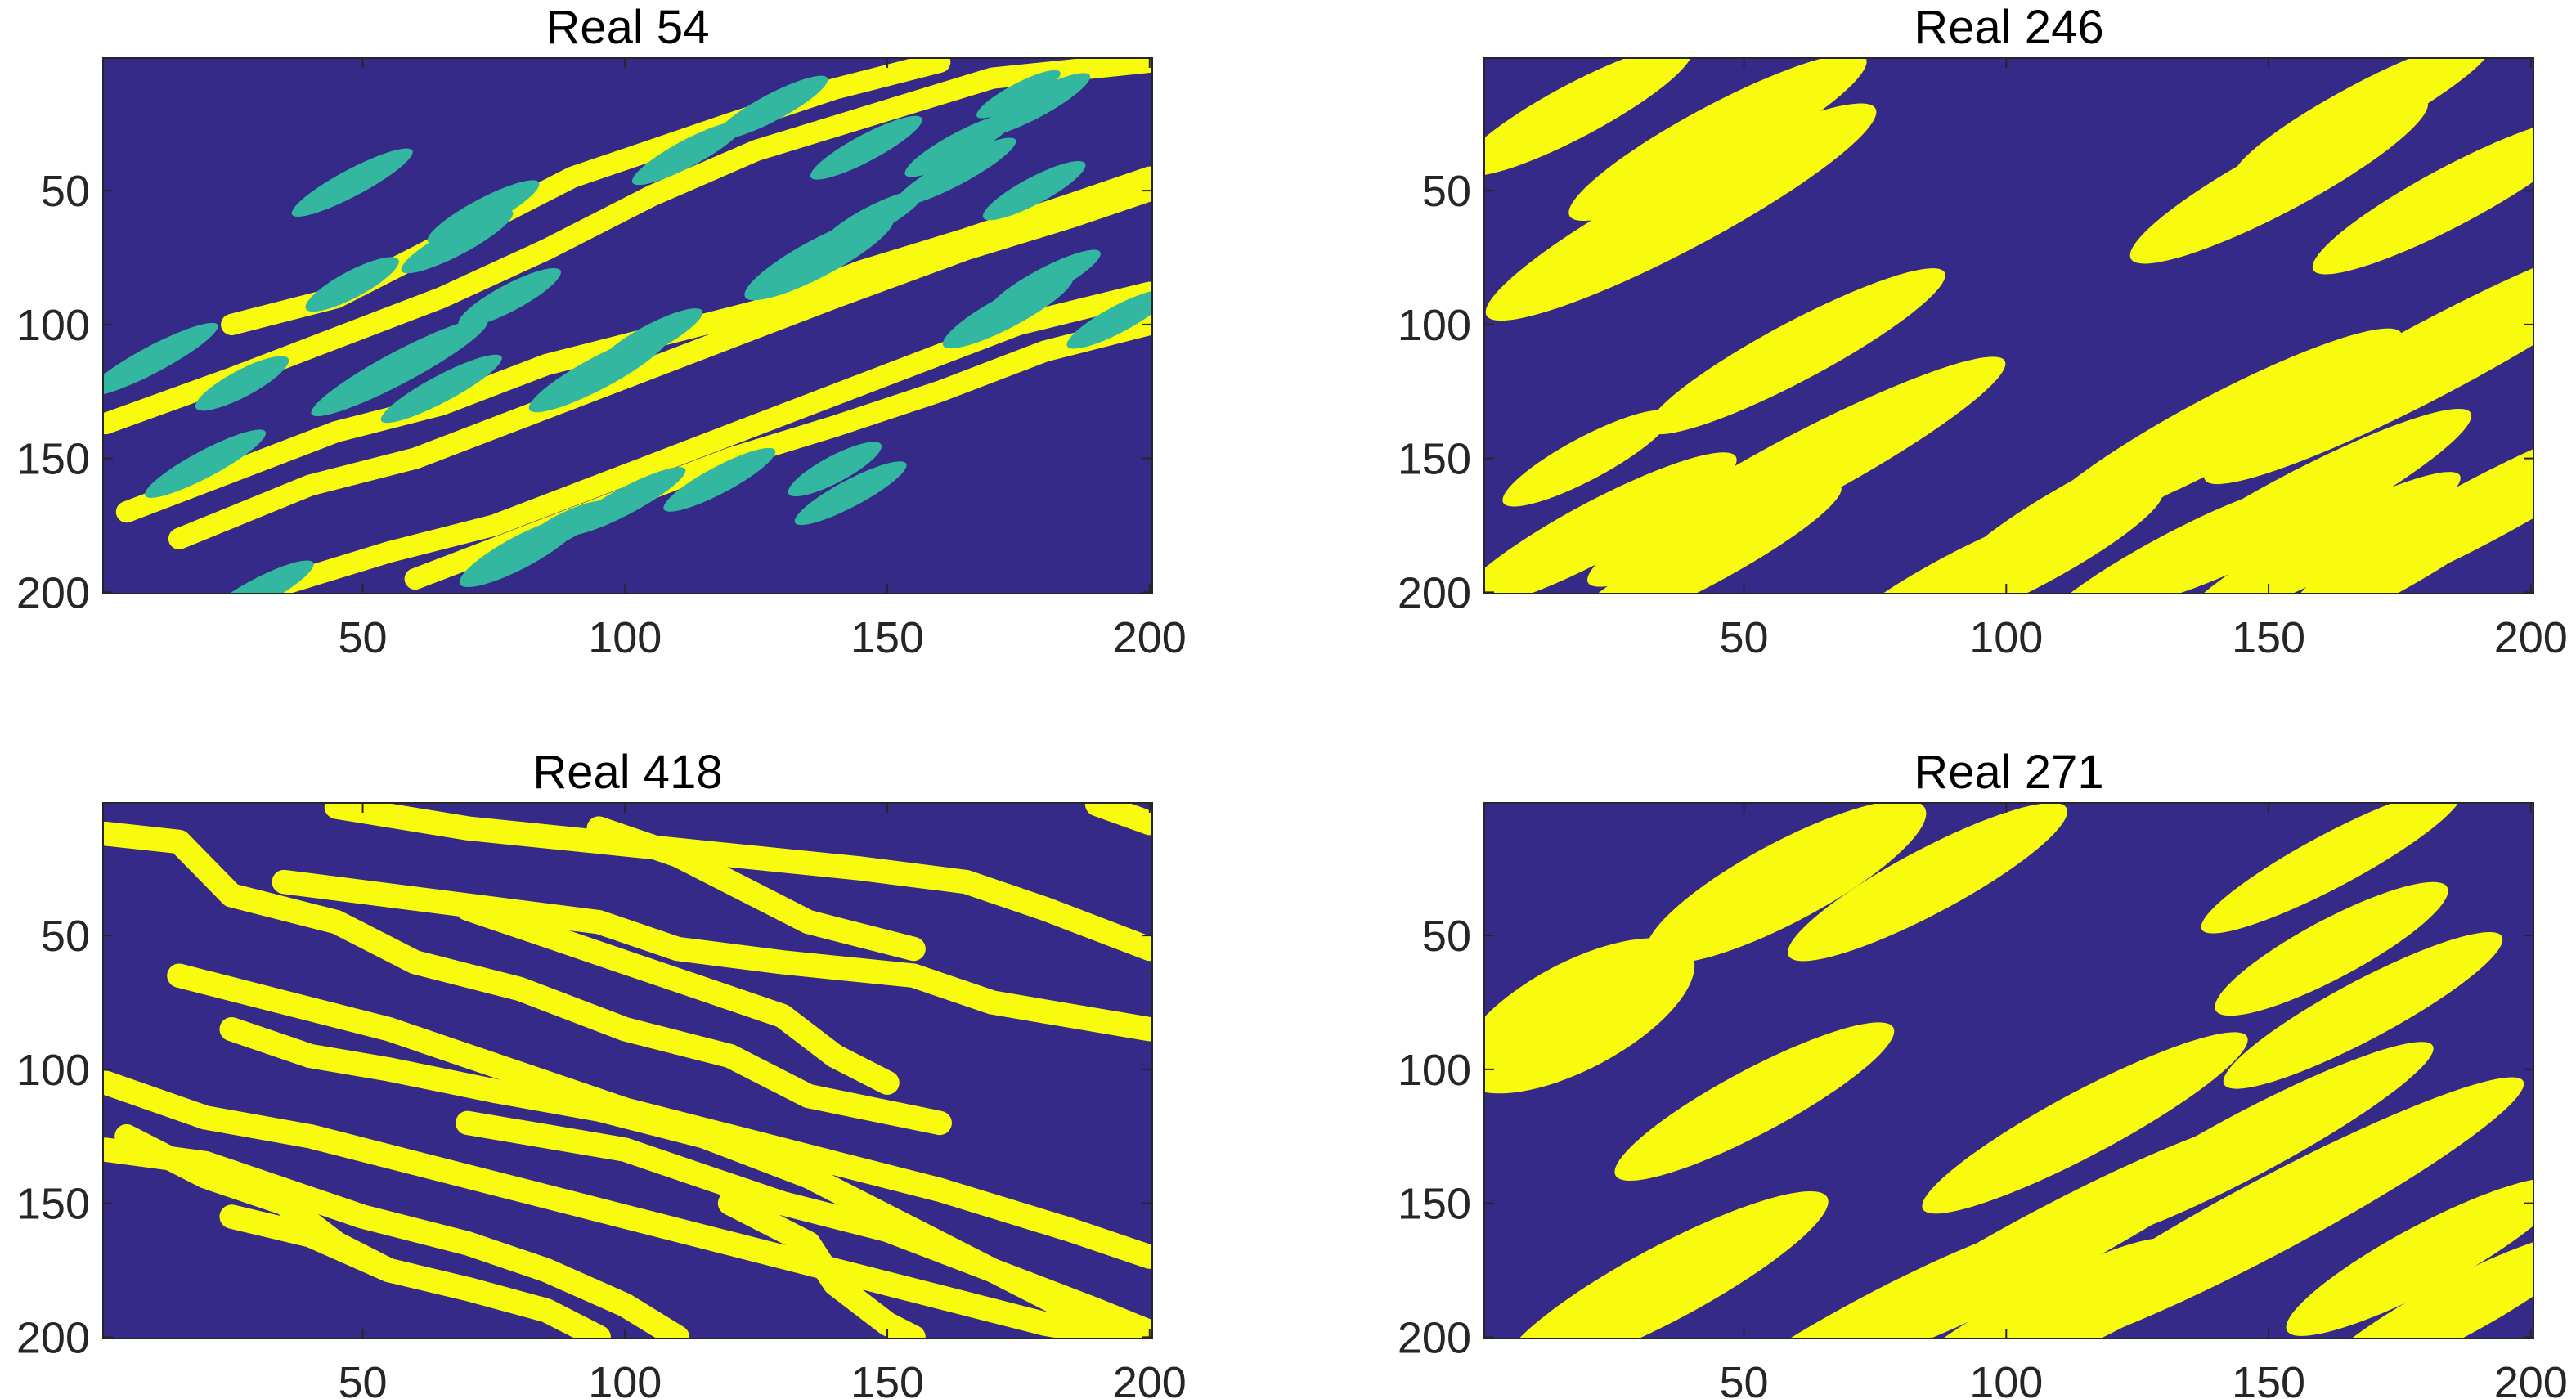 The height and width of the screenshot is (1399, 2576). I want to click on panel-title: Real 271, so click(2009, 772).